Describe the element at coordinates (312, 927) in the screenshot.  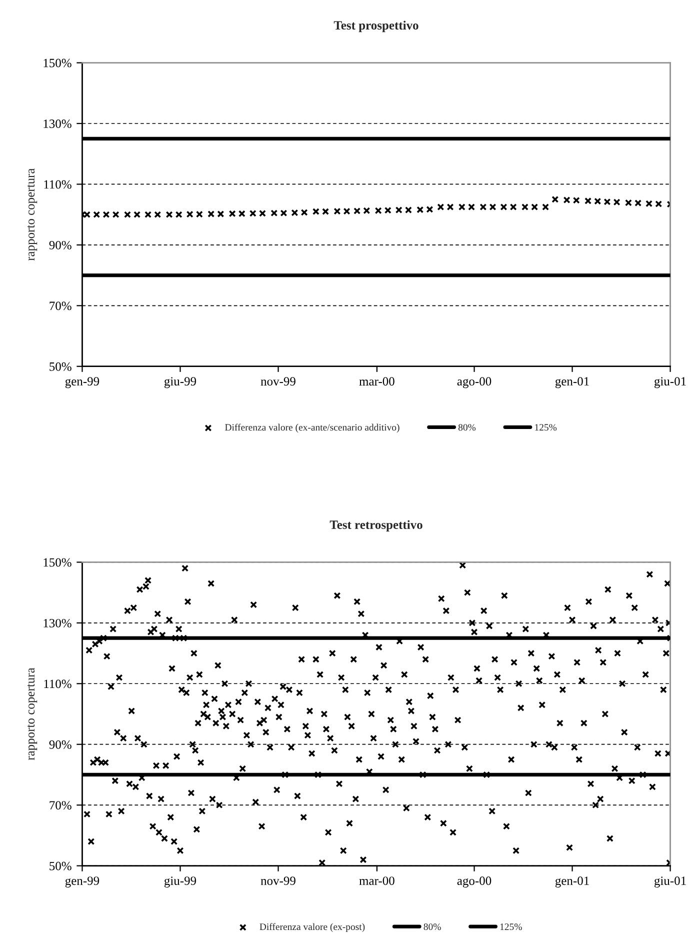
I see `legend-label: Differenza valore (ex-post)` at that location.